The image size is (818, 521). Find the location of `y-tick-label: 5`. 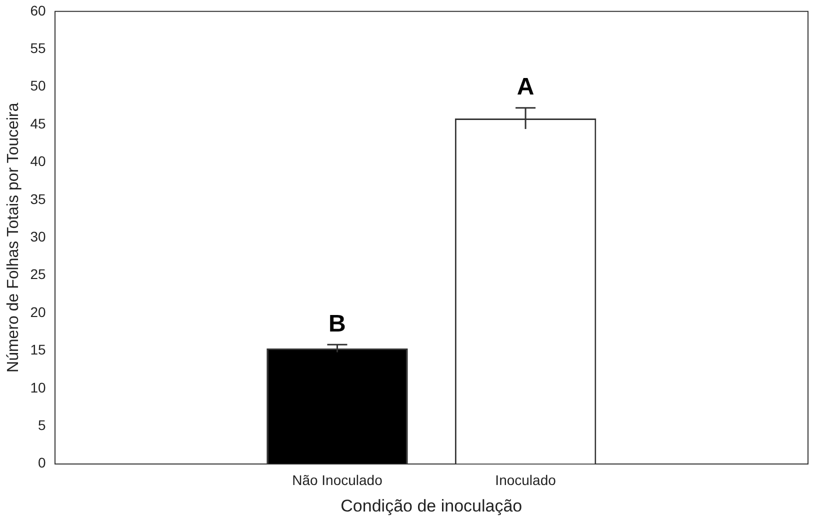

y-tick-label: 5 is located at coordinates (42, 424).